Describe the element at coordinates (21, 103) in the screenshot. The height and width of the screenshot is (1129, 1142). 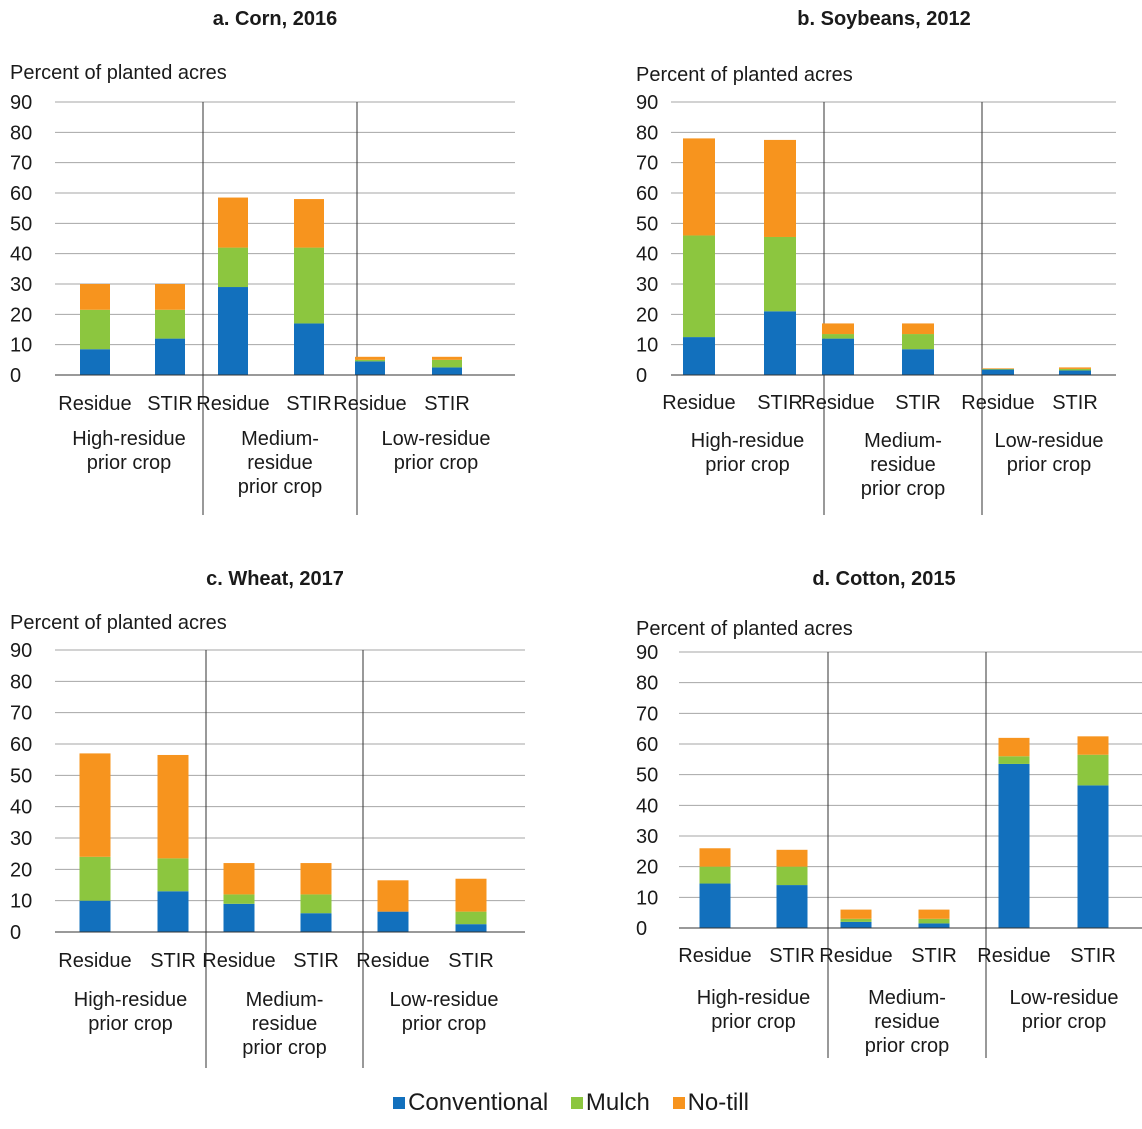
I see `y-tick-label: 90` at that location.